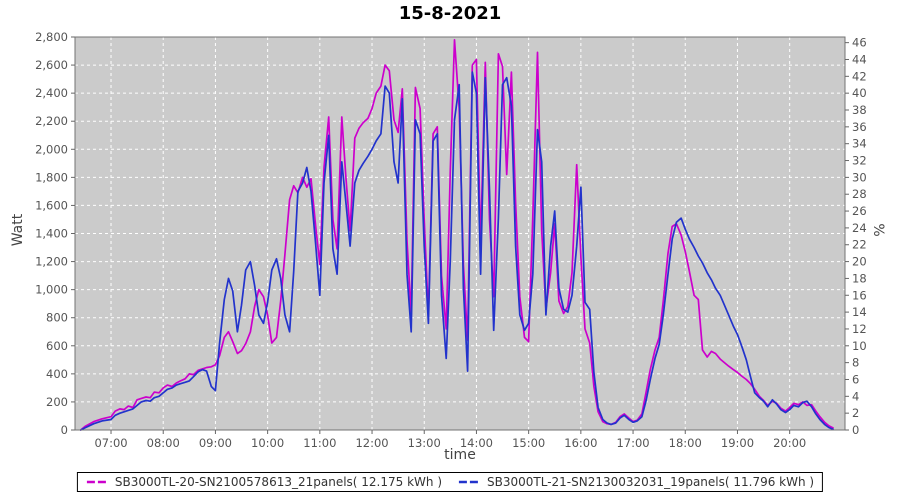  Describe the element at coordinates (110, 443) in the screenshot. I see `x-tick-label: 07:00` at that location.